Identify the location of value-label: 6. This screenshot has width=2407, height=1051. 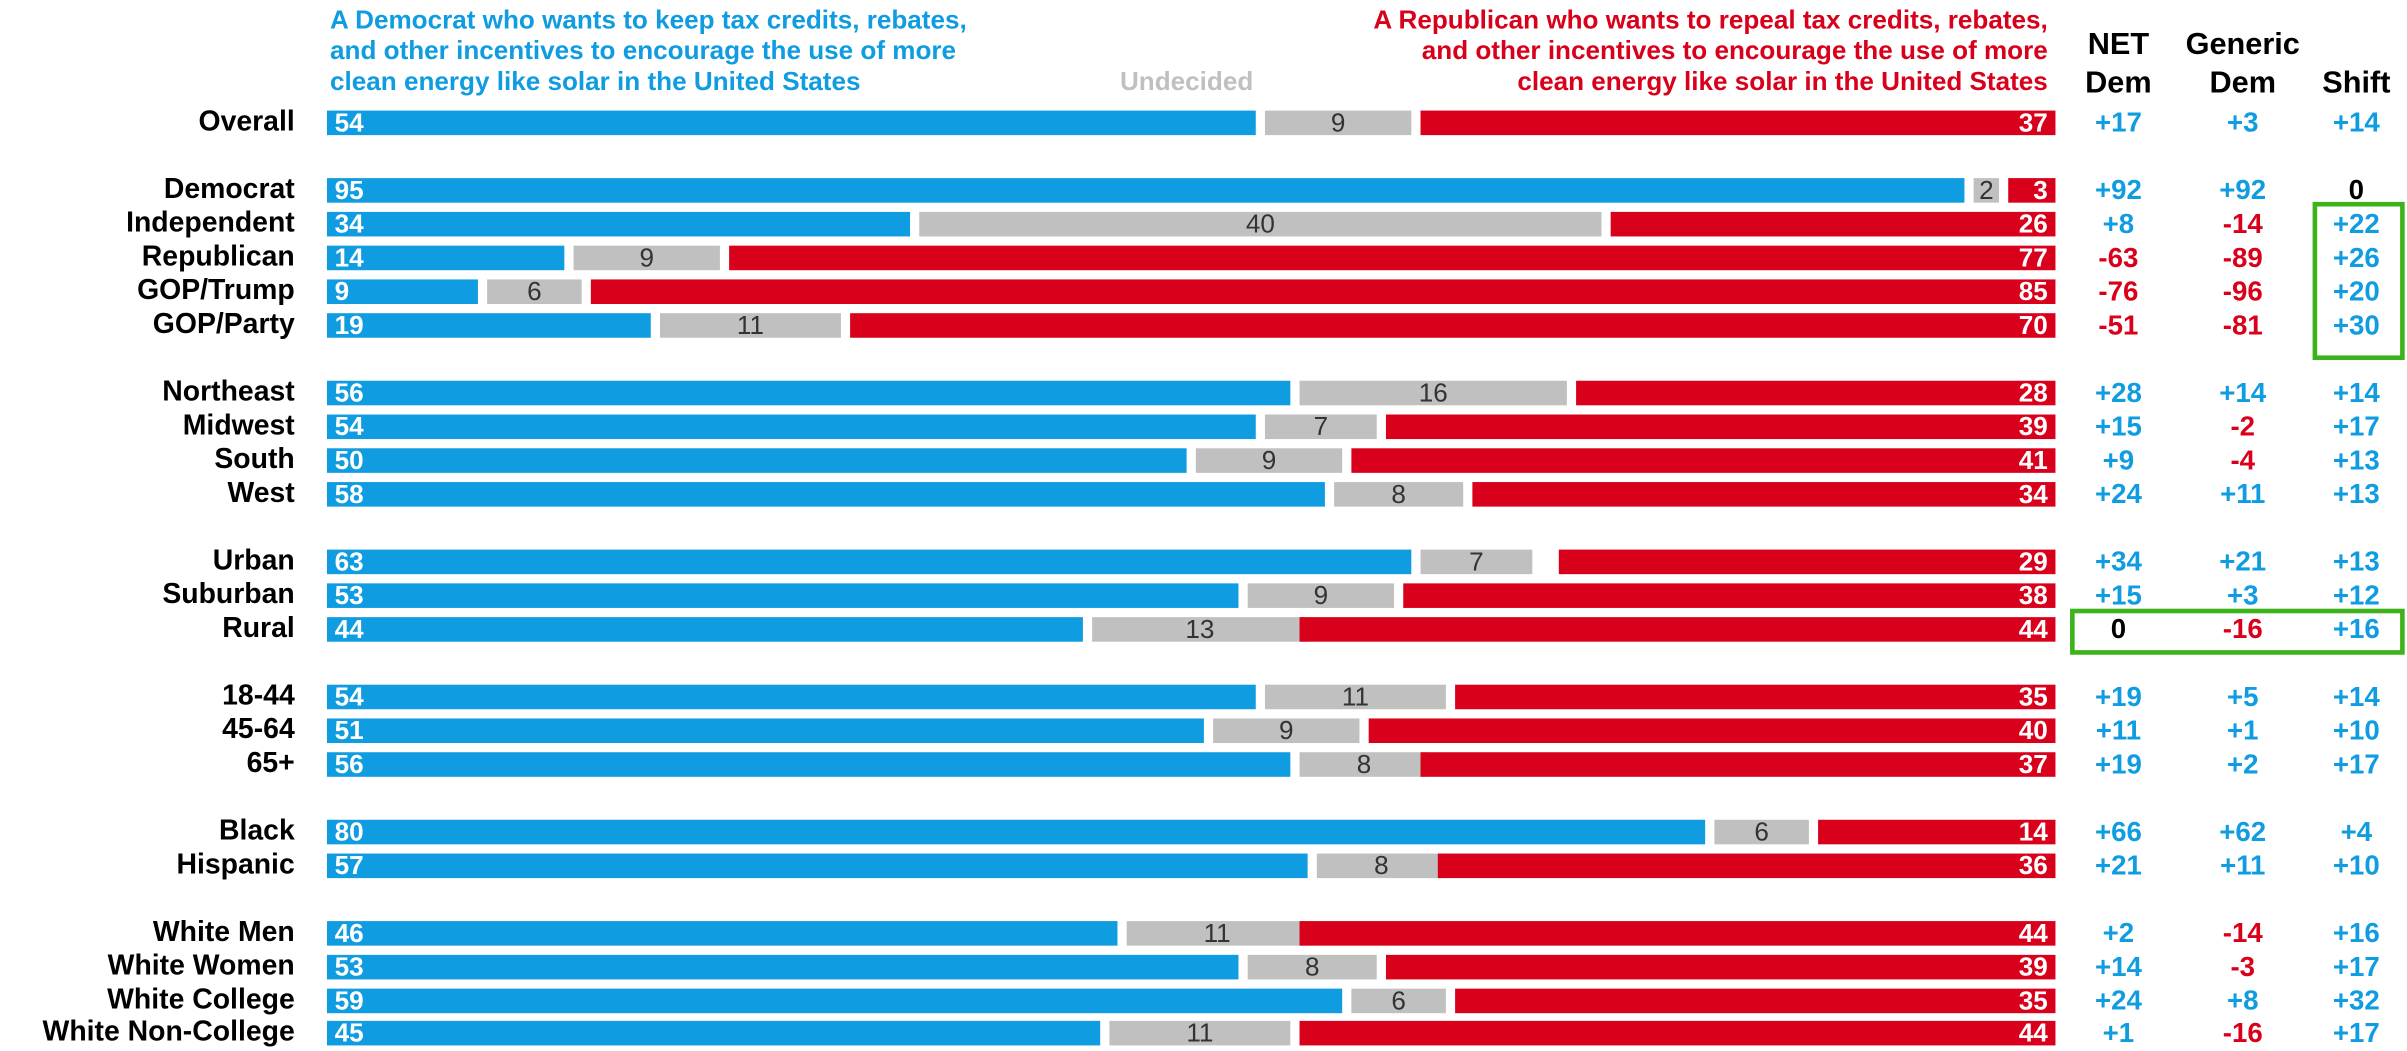
(534, 291).